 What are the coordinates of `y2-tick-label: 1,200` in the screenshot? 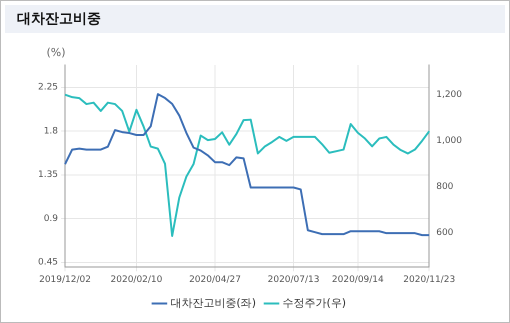 It's located at (449, 95).